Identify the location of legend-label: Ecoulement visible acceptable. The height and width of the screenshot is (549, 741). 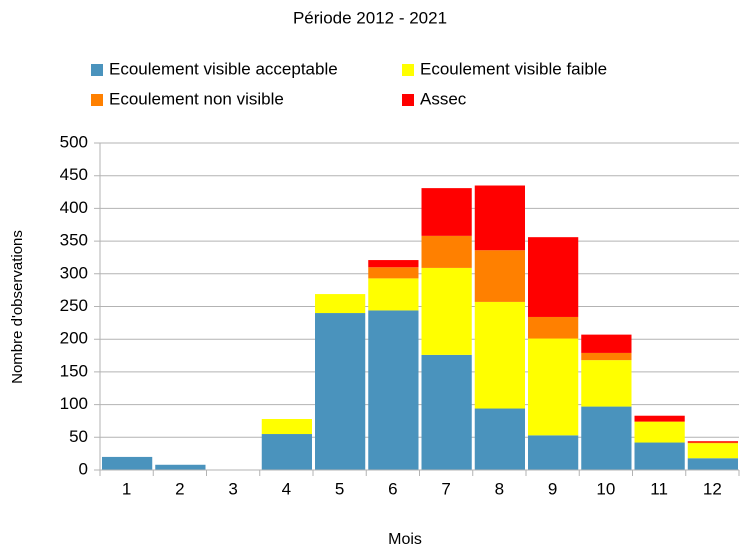
(223, 68).